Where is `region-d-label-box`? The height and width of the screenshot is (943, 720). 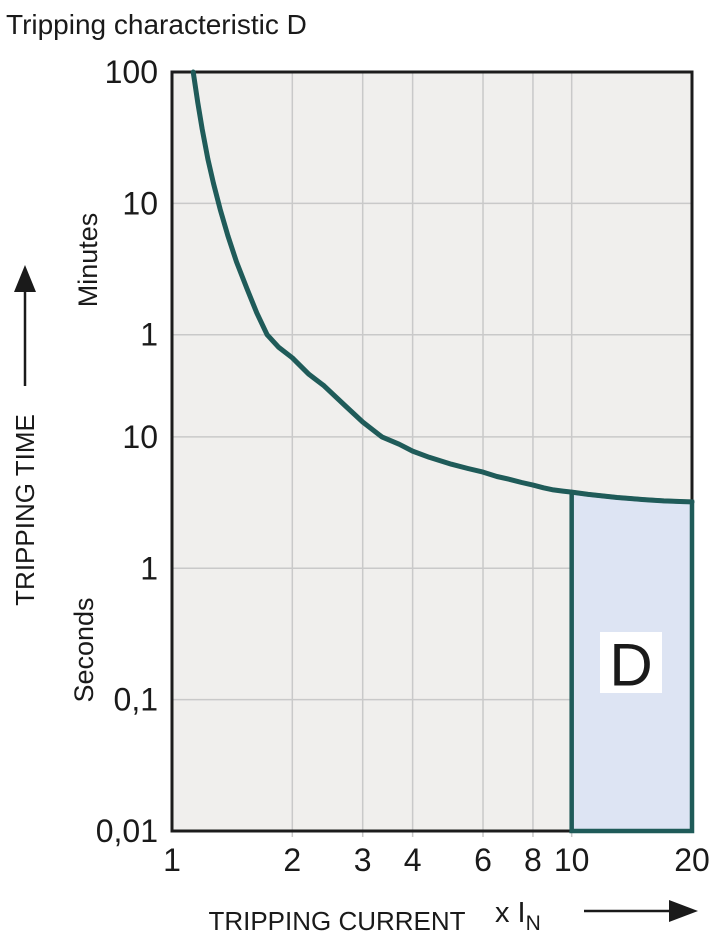 region-d-label-box is located at coordinates (631, 662).